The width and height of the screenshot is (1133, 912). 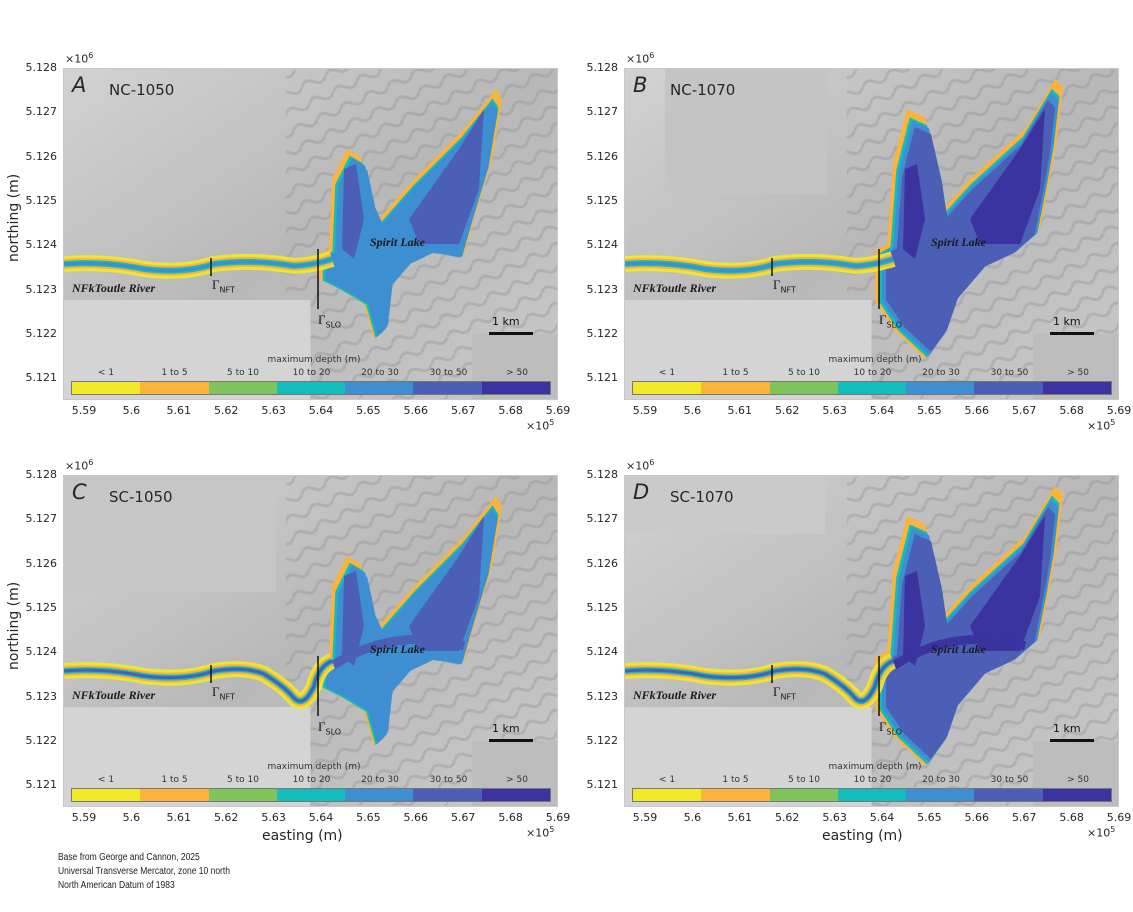 I want to click on y-exponent-power: 6, so click(x=652, y=462).